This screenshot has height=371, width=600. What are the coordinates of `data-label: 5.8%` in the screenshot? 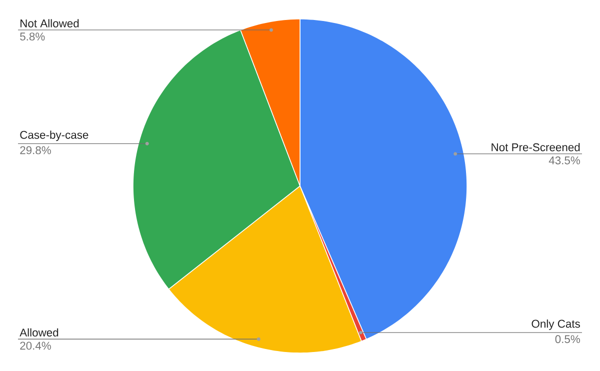 It's located at (32, 36).